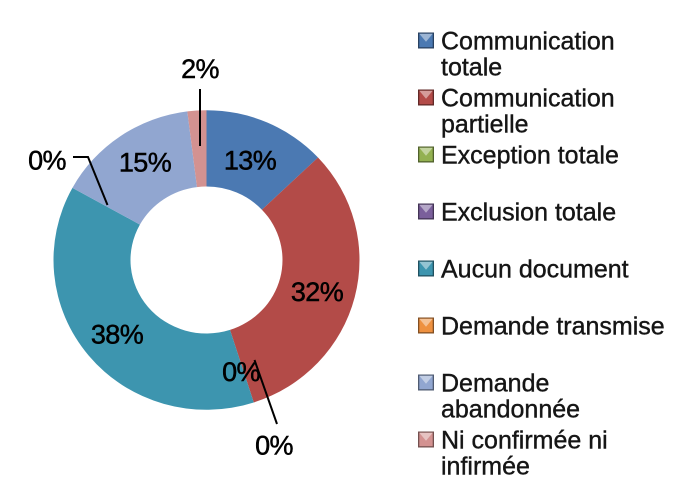 The image size is (700, 500). I want to click on svg-text: Exception totale, so click(530, 156).